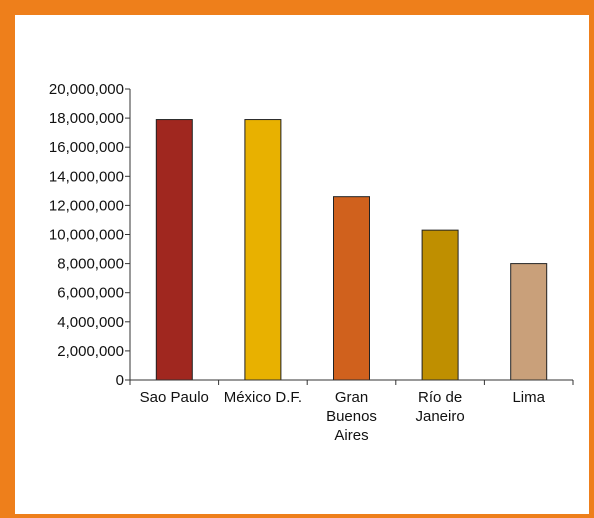 Image resolution: width=594 pixels, height=518 pixels. I want to click on x-tick-label-line: Río de, so click(440, 397).